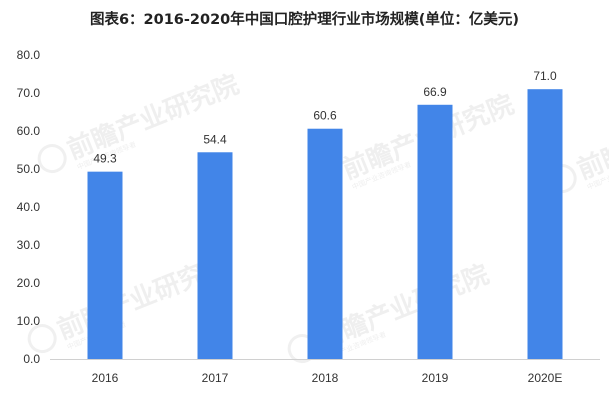 The image size is (609, 400). Describe the element at coordinates (304, 20) in the screenshot. I see `chart-title: 图表6：2016-2020年中国口腔护理行业市场规模(单位：亿美元)` at that location.